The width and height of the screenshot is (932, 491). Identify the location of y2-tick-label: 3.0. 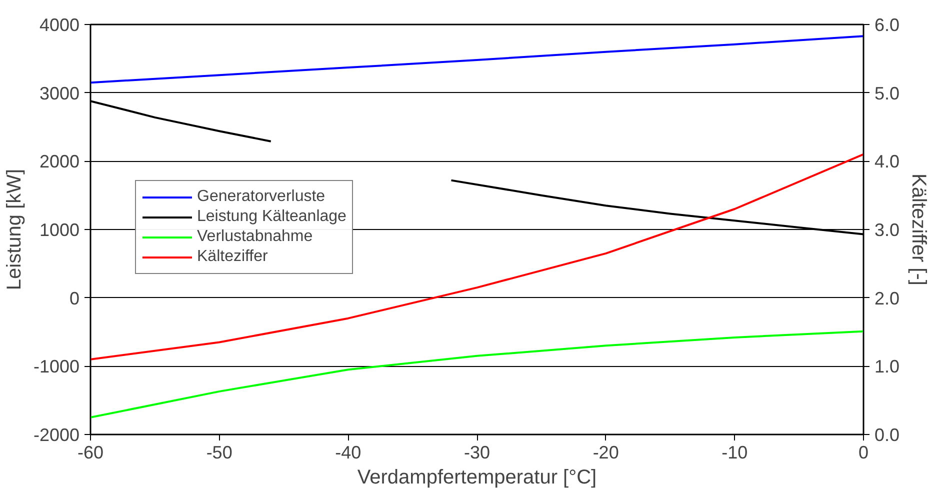
(887, 230).